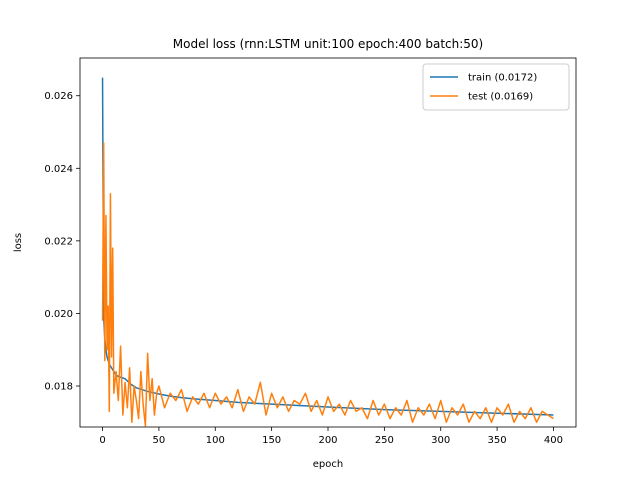 The image size is (640, 480). Describe the element at coordinates (58, 169) in the screenshot. I see `y-tick-label: 0.024` at that location.